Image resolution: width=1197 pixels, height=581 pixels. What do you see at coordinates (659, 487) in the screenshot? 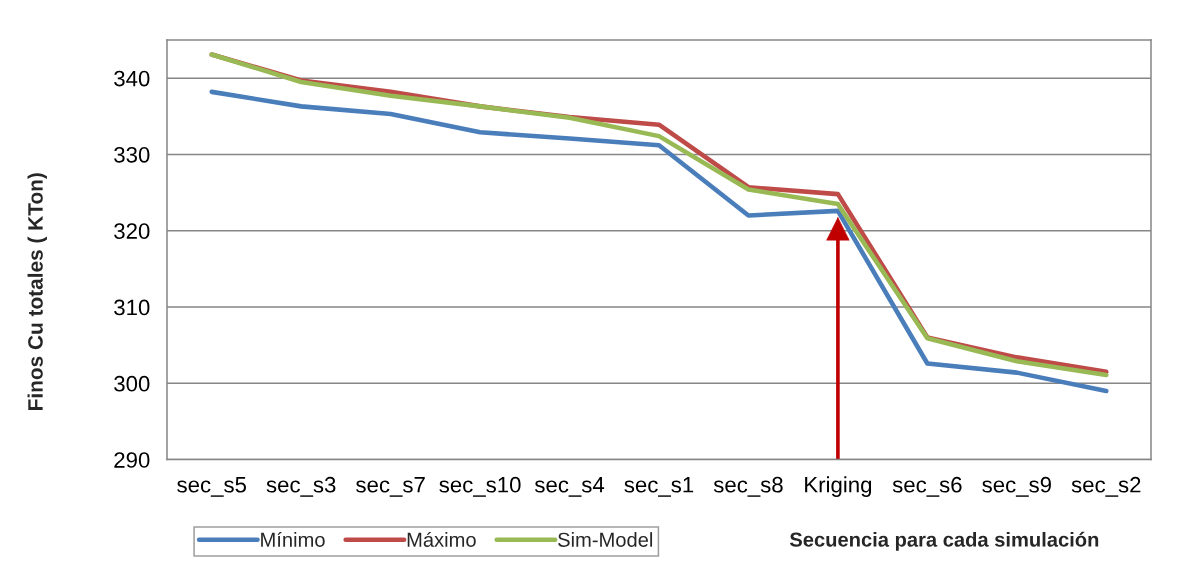
I see `x-tick-label: sec_s1` at bounding box center [659, 487].